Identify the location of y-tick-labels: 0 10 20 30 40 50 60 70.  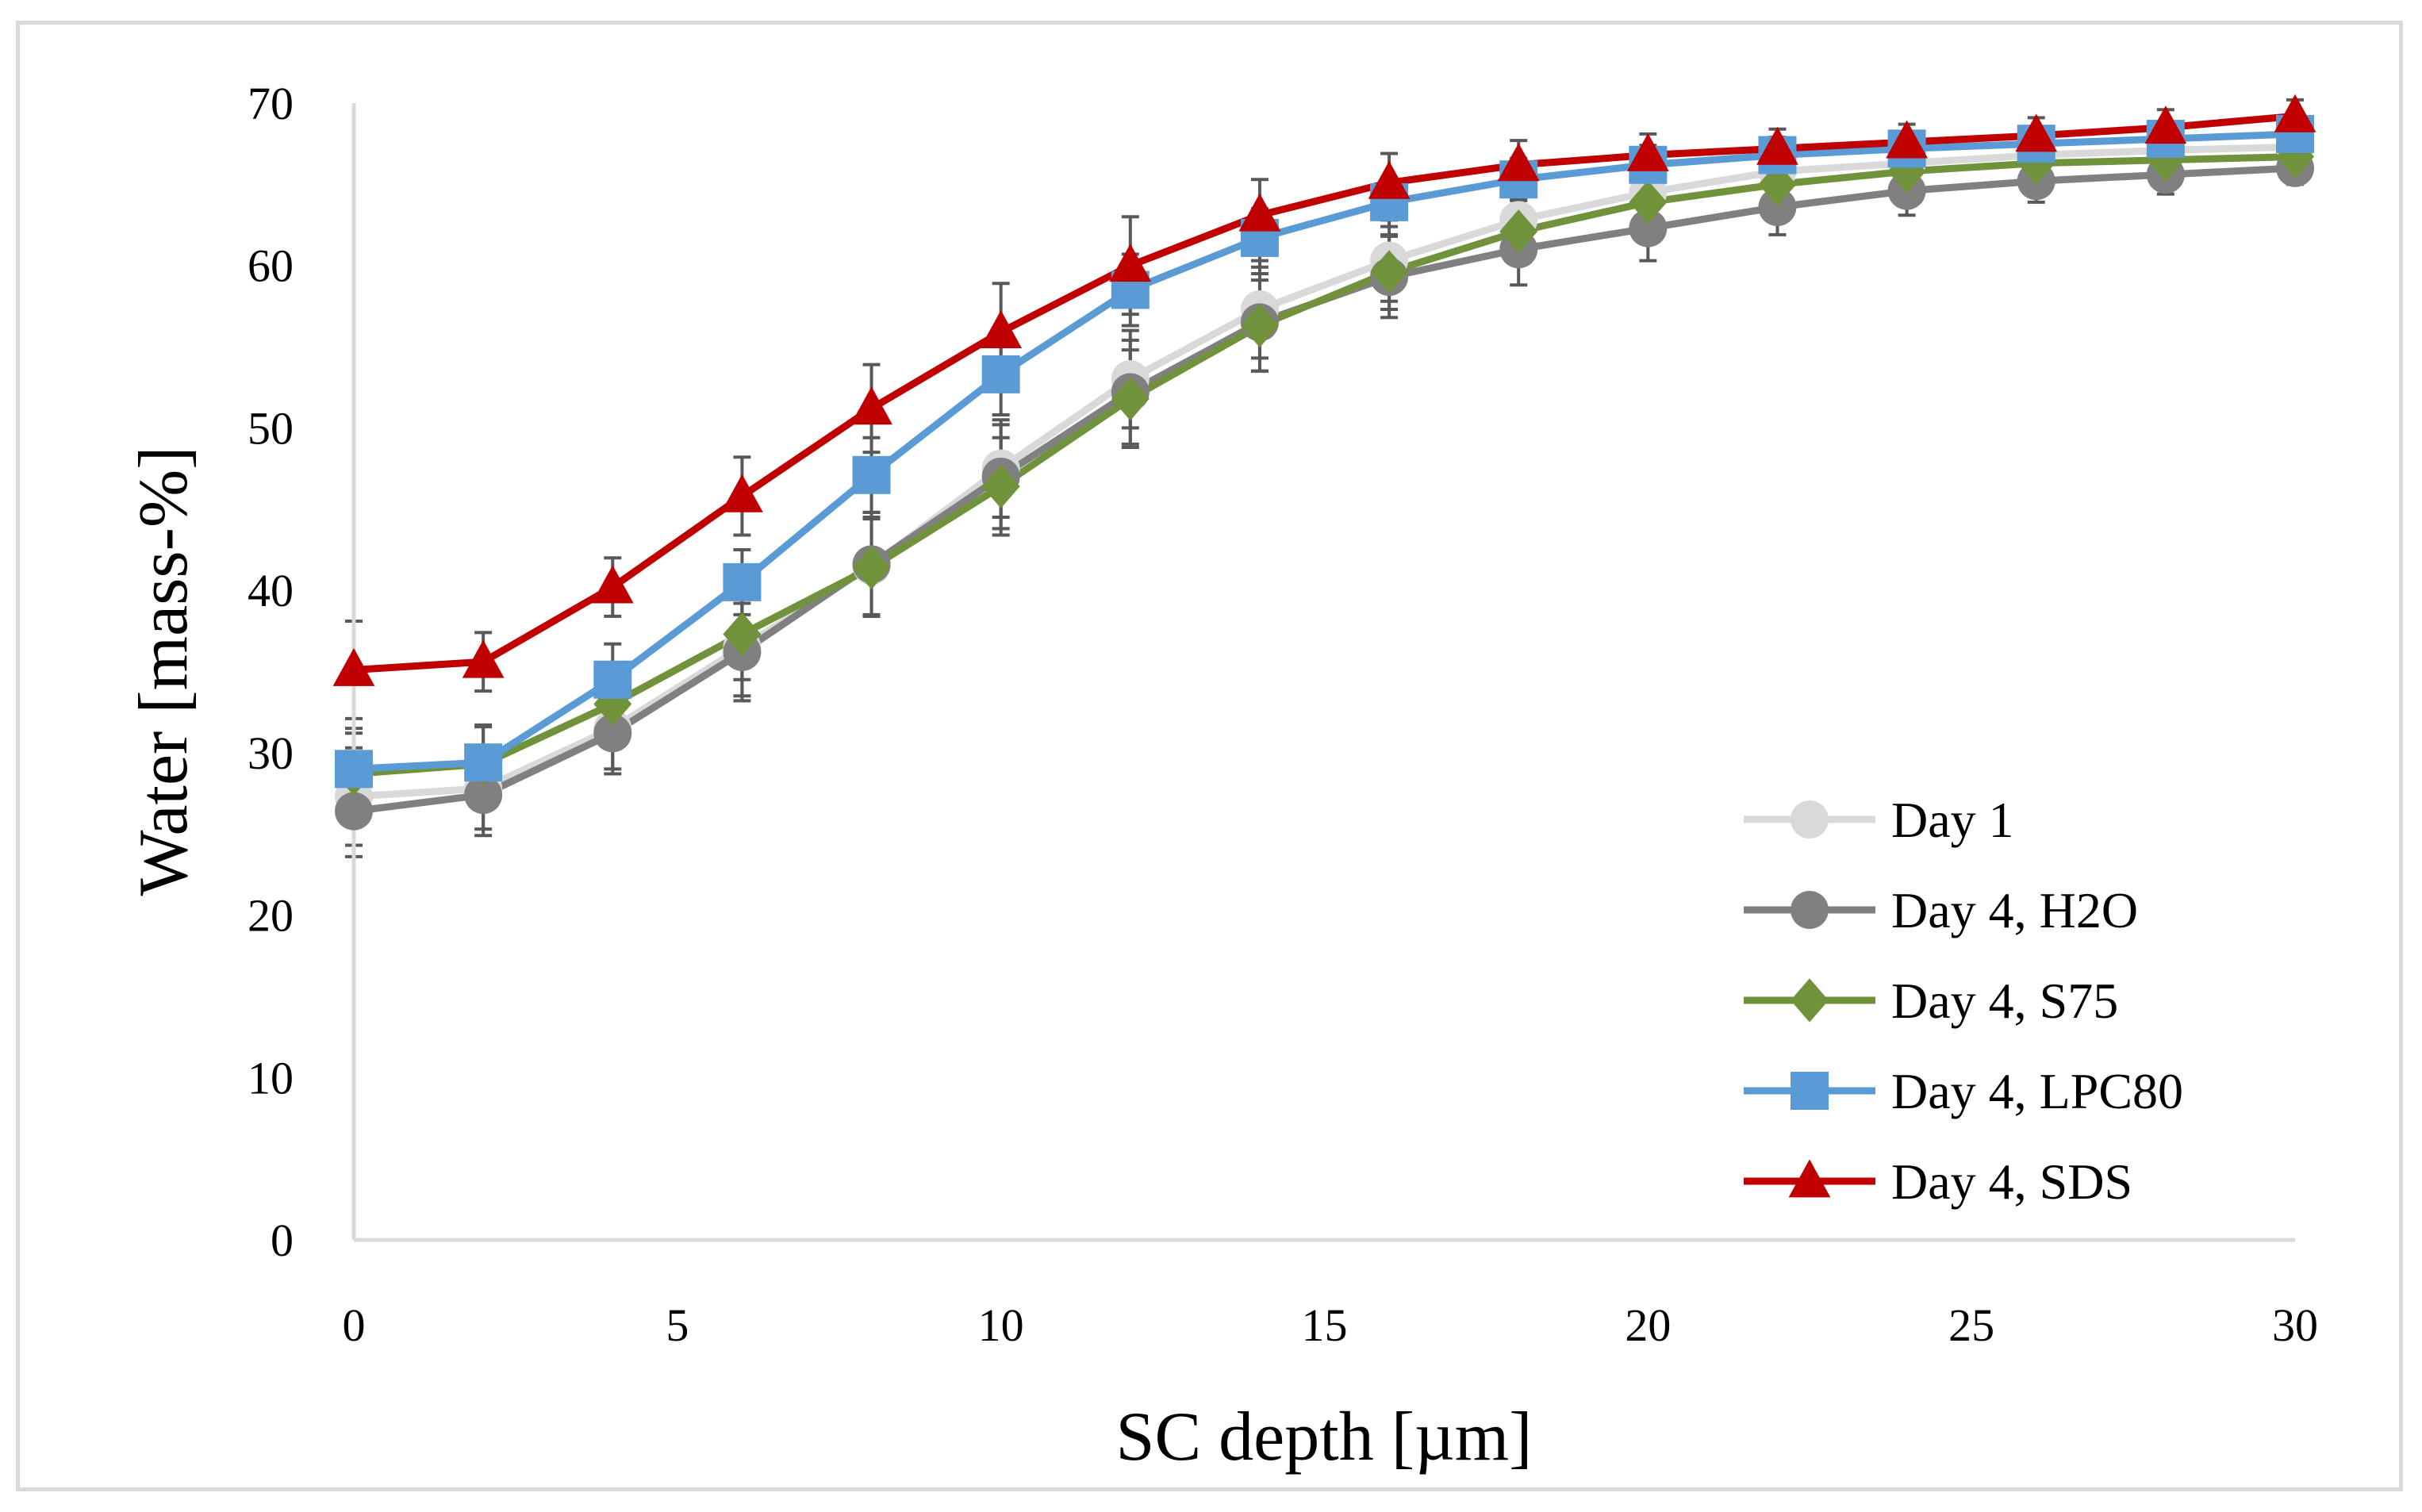
(271, 672).